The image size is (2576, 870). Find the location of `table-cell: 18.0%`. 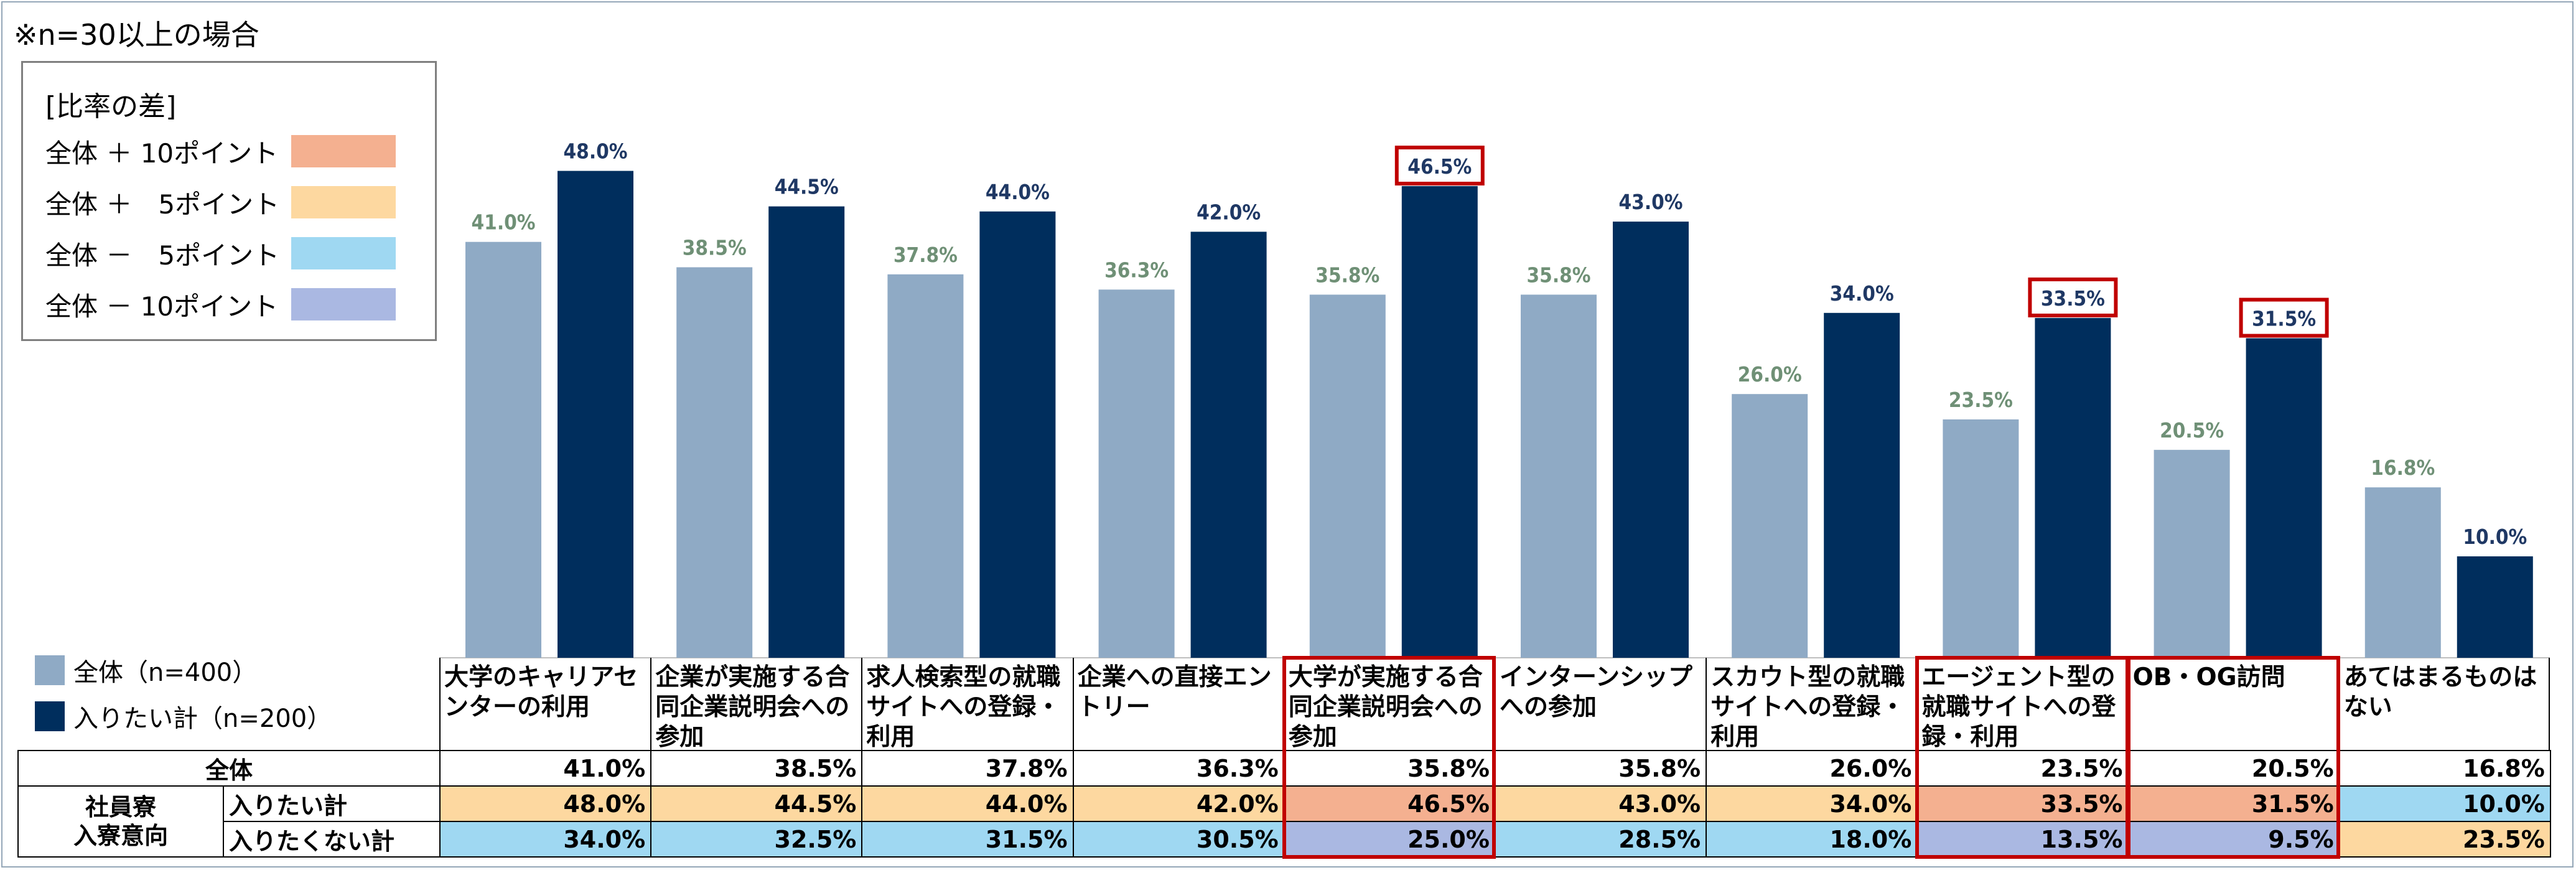

table-cell: 18.0% is located at coordinates (1812, 840).